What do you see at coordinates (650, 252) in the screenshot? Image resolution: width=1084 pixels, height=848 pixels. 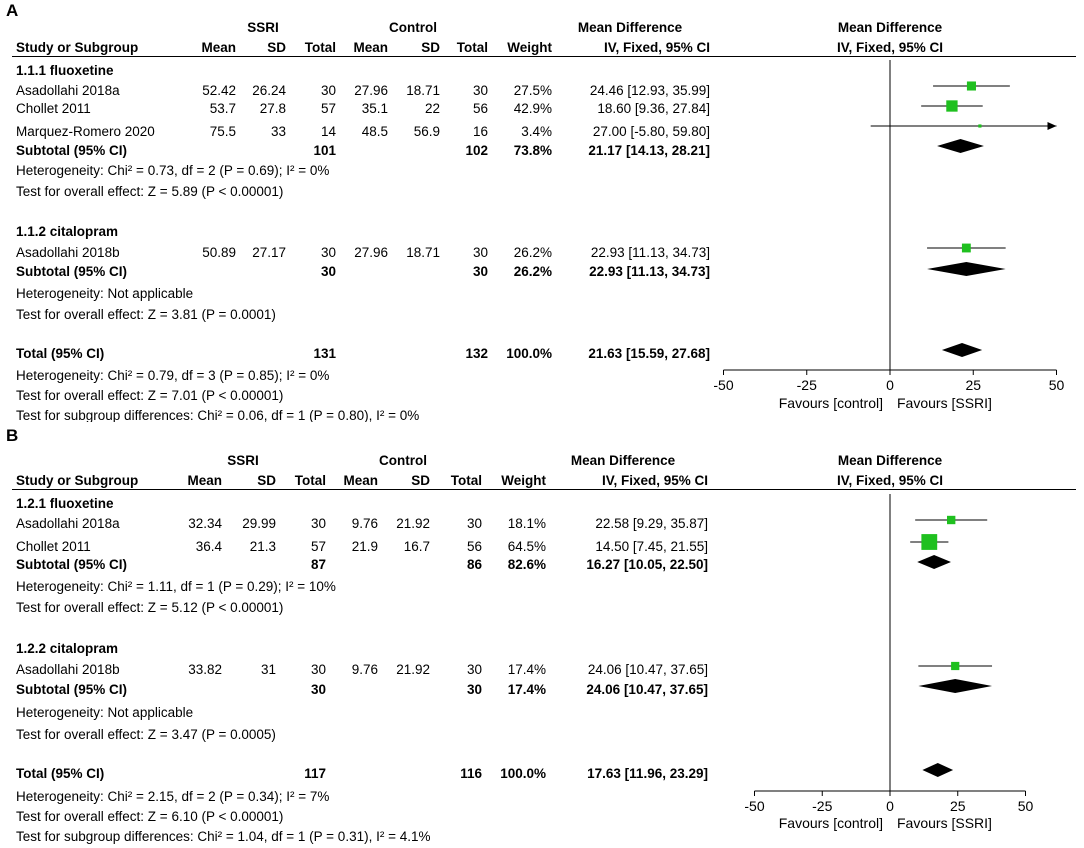 I see `study-md-ci: 22.93 [11.13, 34.73]` at bounding box center [650, 252].